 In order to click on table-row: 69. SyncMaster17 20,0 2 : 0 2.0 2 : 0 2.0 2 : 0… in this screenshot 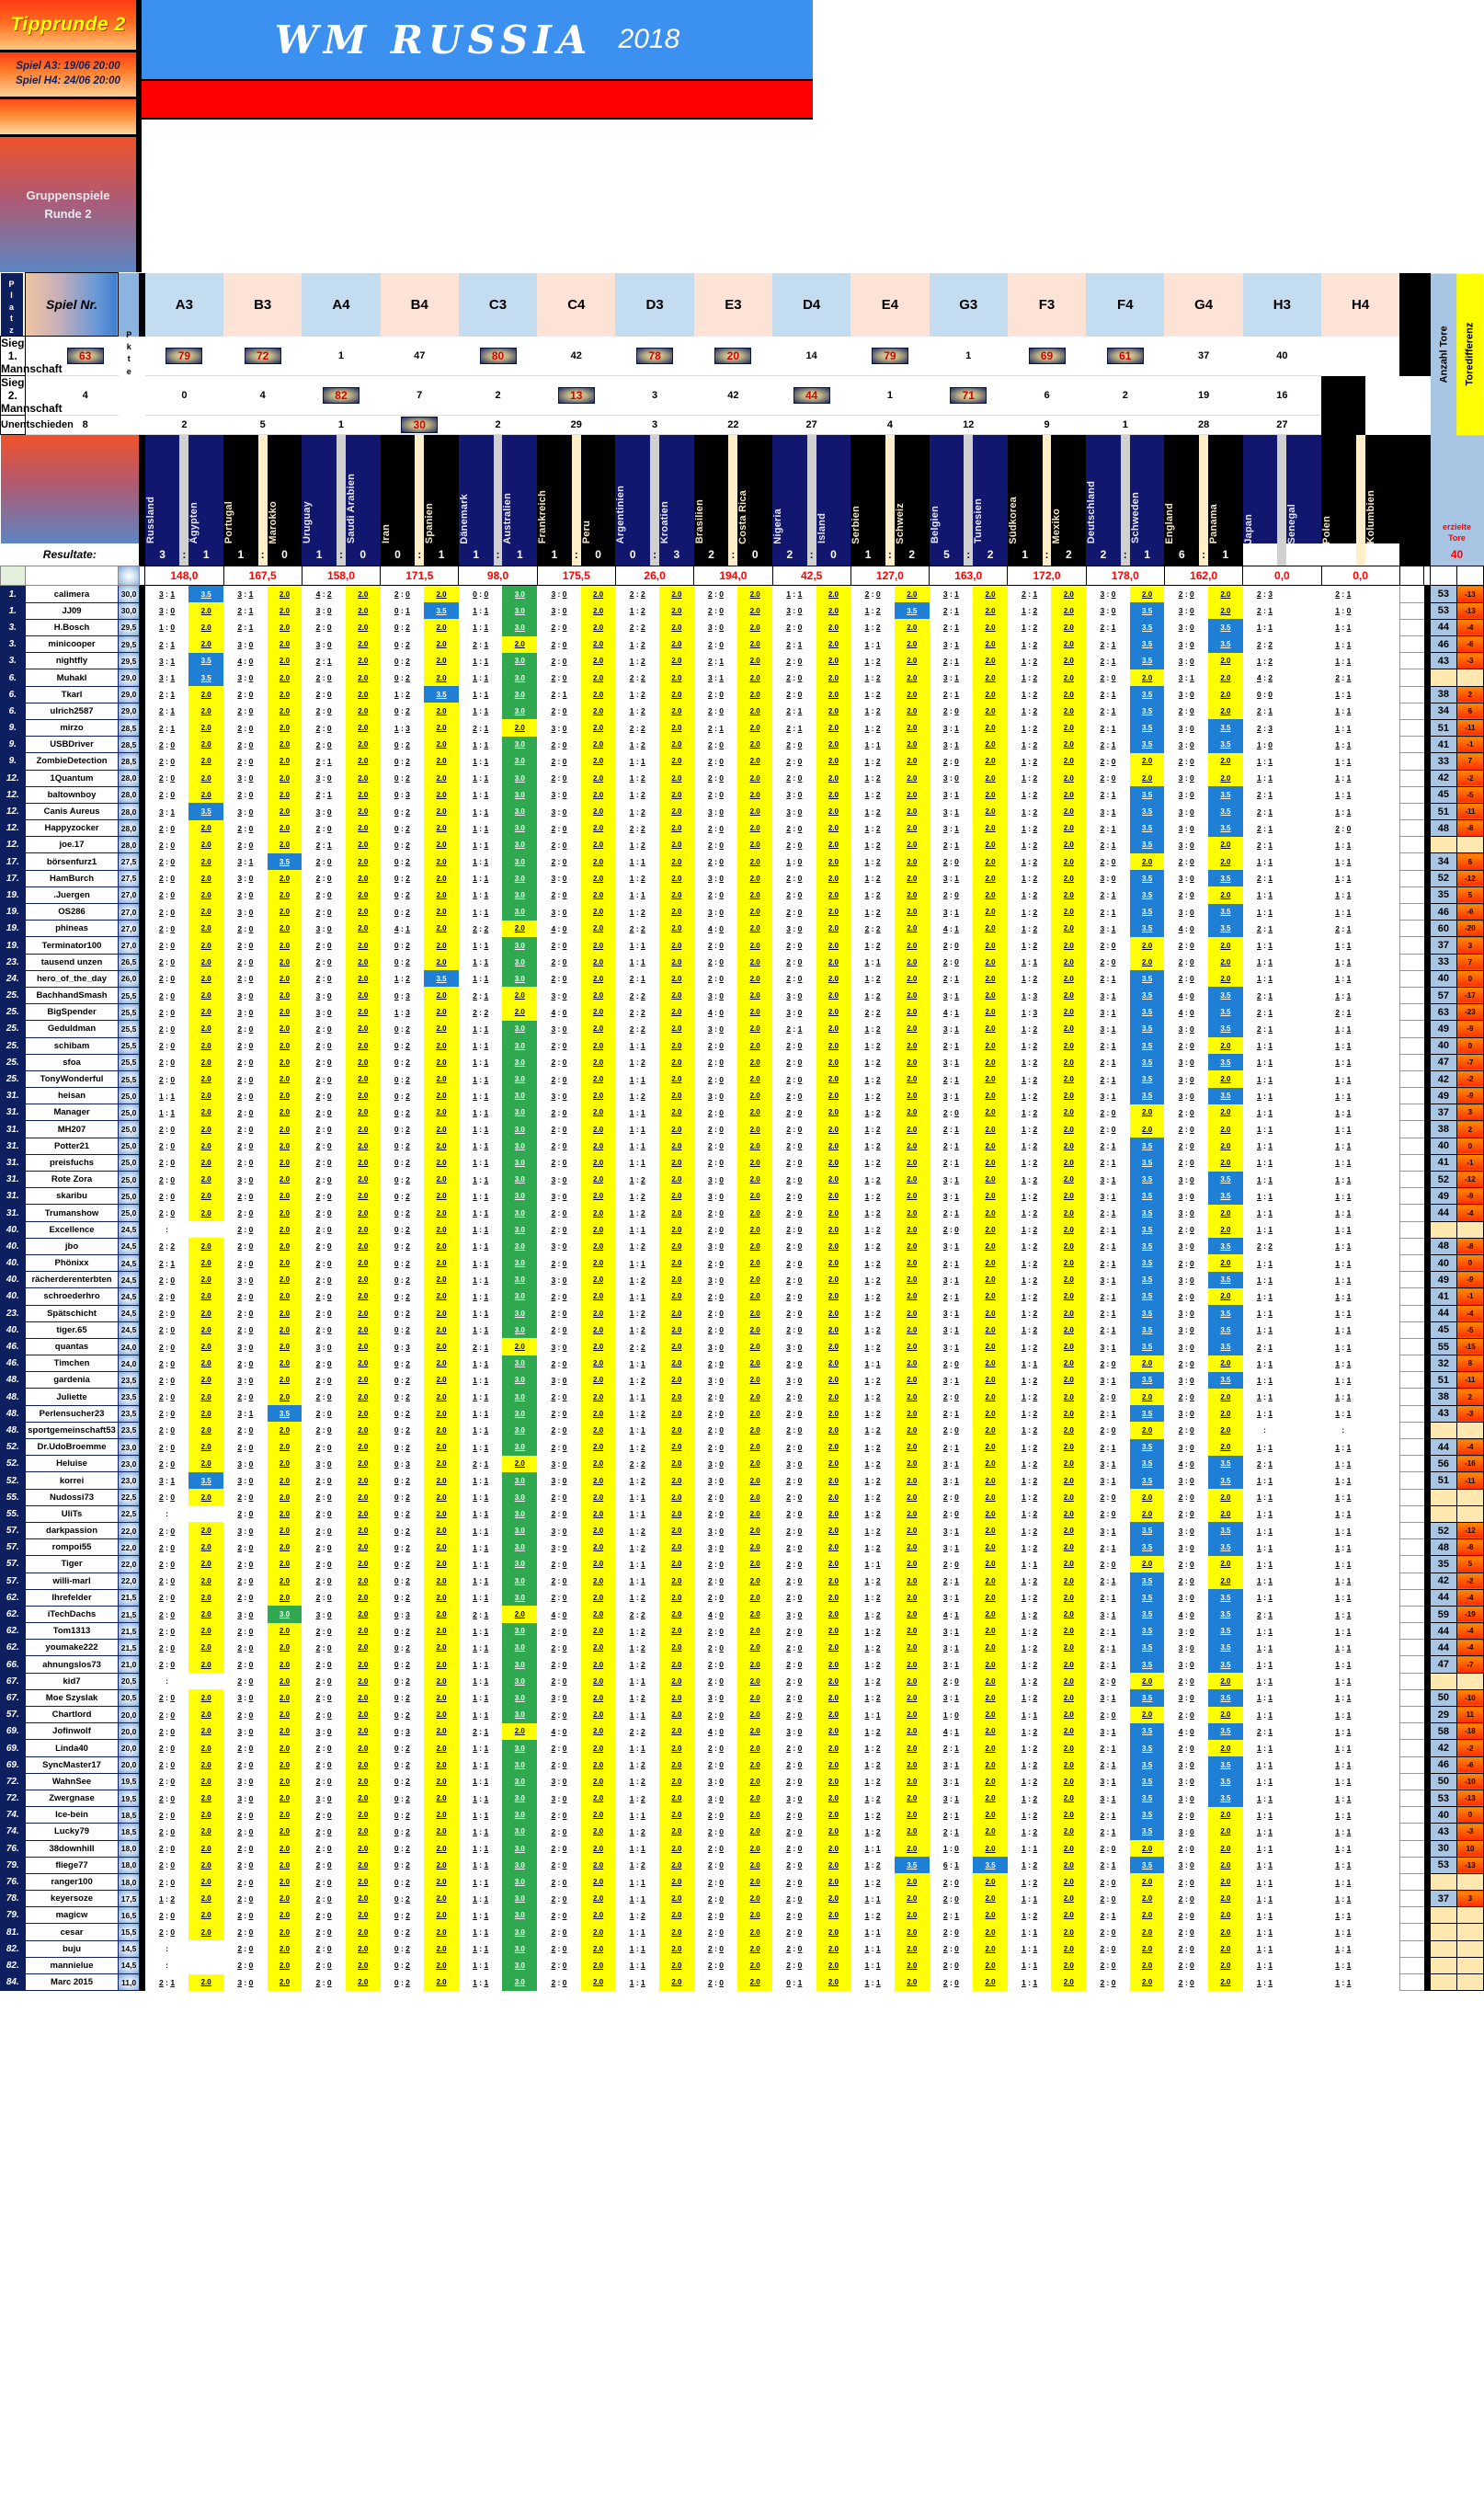, I will do `click(742, 1765)`.